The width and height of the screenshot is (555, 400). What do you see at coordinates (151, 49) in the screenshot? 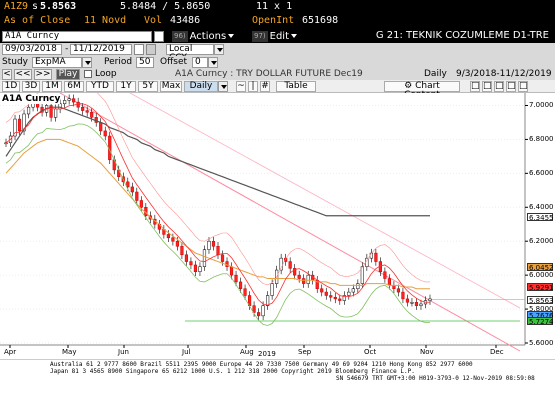
I see `range-picker-button` at bounding box center [151, 49].